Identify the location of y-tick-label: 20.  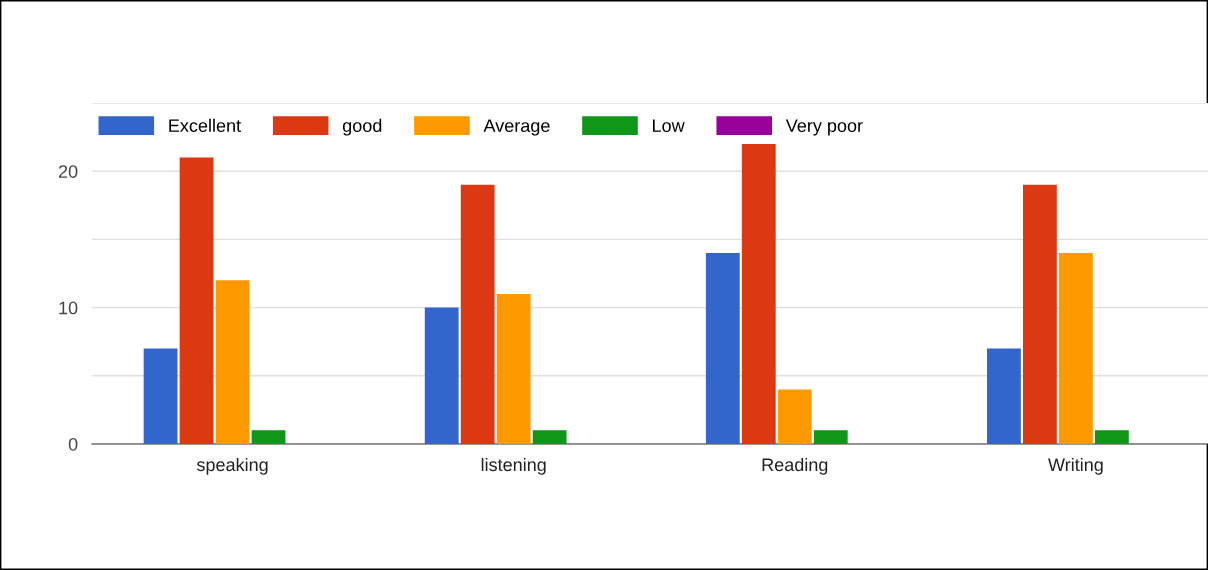
(68, 171).